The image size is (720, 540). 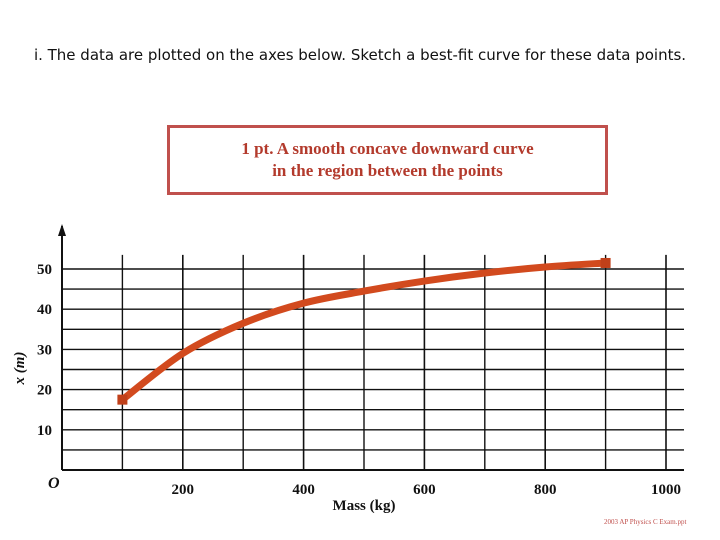 I want to click on y-tick-label: 10, so click(x=44, y=431).